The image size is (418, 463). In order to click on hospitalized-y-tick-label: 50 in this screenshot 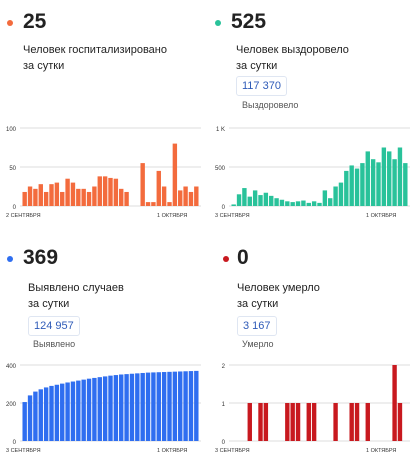, I will do `click(12, 169)`.